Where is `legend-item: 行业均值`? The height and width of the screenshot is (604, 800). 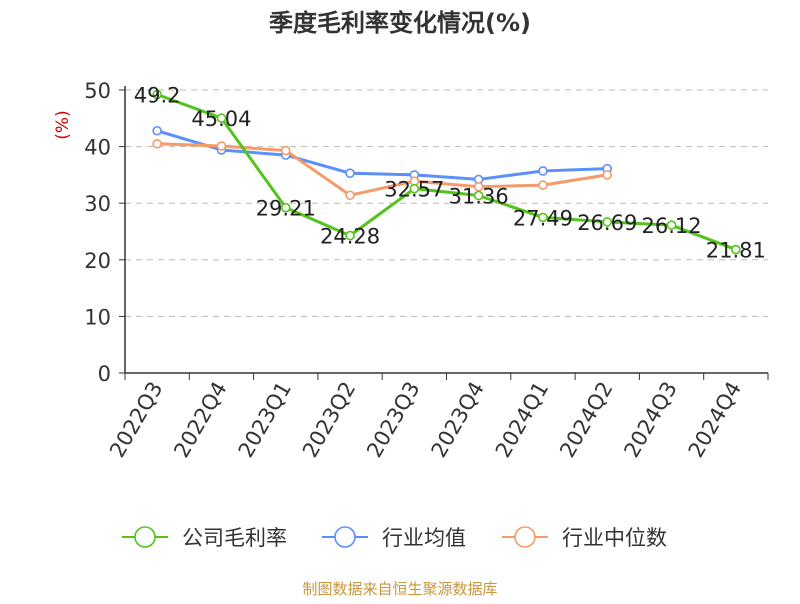 legend-item: 行业均值 is located at coordinates (394, 538).